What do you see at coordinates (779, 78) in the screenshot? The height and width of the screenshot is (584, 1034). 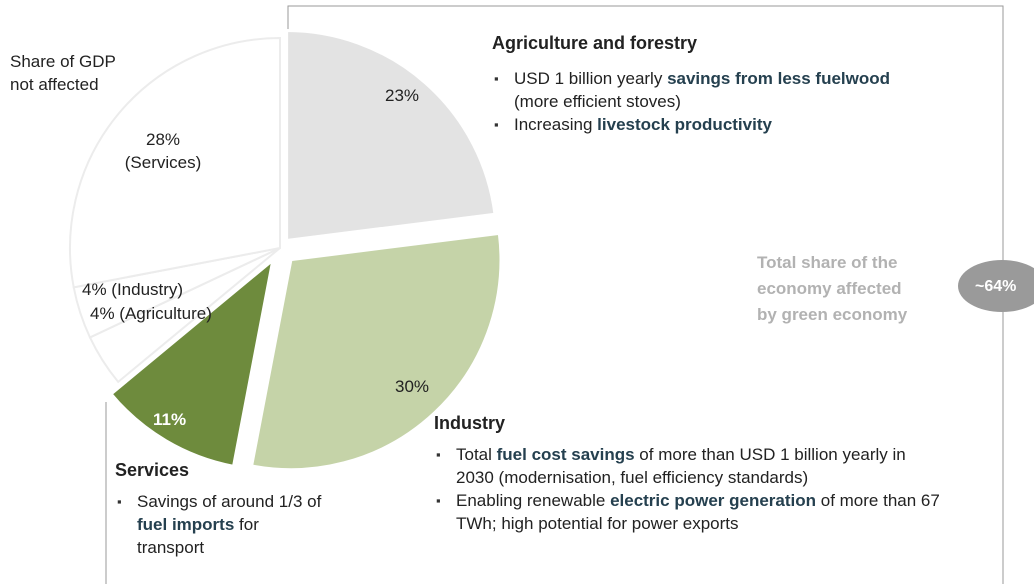 I see `highlight-text: savings from less fuelwood` at bounding box center [779, 78].